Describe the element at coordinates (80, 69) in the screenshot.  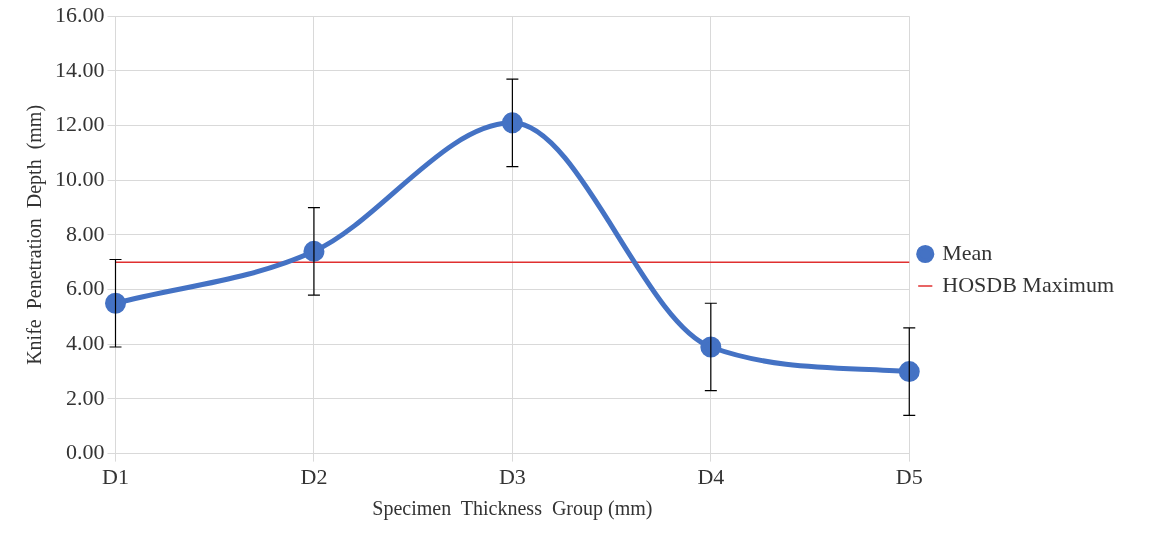
I see `y-tick-label: 14.00` at that location.